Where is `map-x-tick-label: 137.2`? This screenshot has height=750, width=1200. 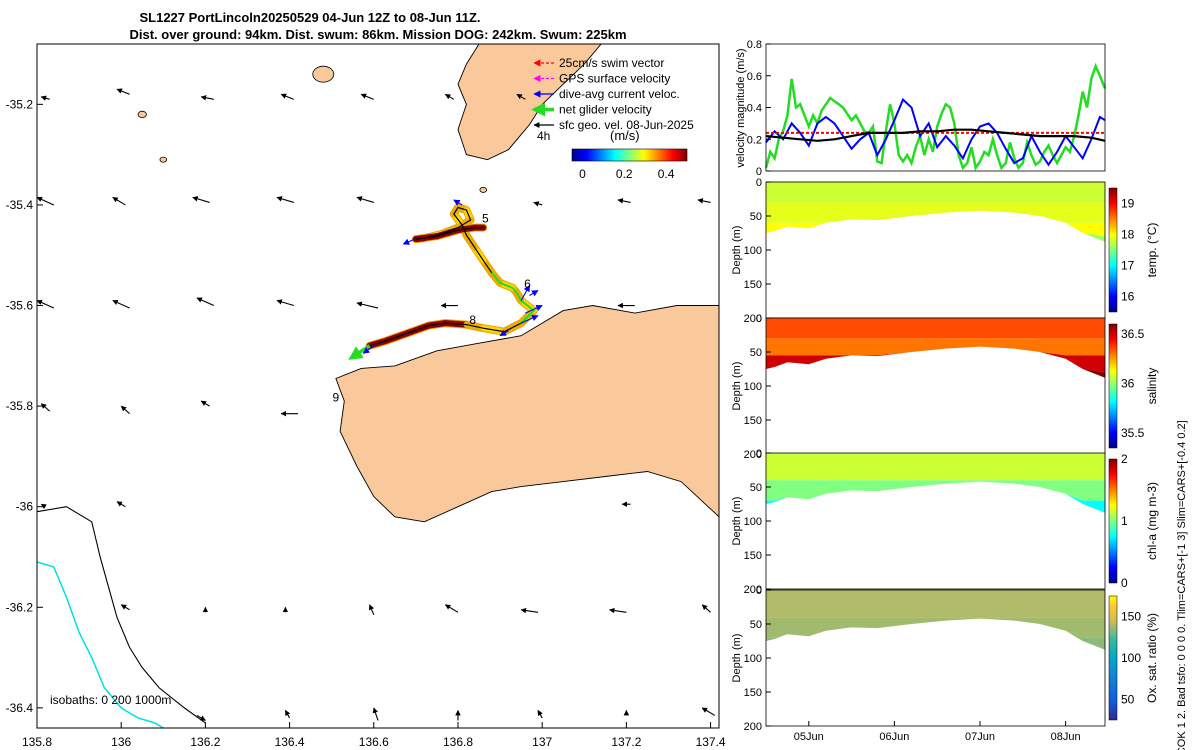
map-x-tick-label: 137.2 is located at coordinates (626, 742).